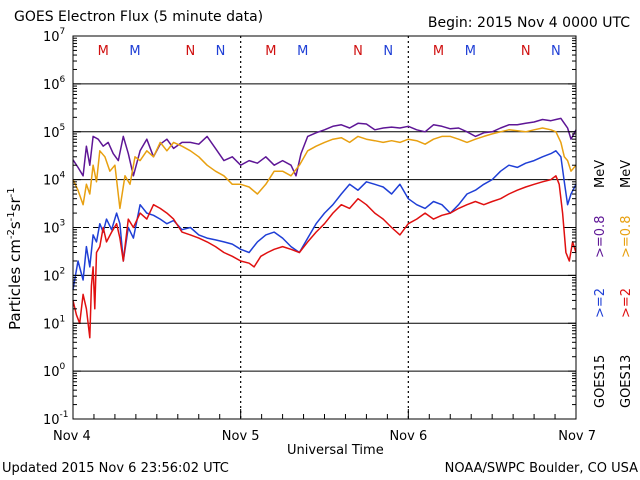 The width and height of the screenshot is (640, 480). I want to click on legend-mev-2: MeV, so click(626, 174).